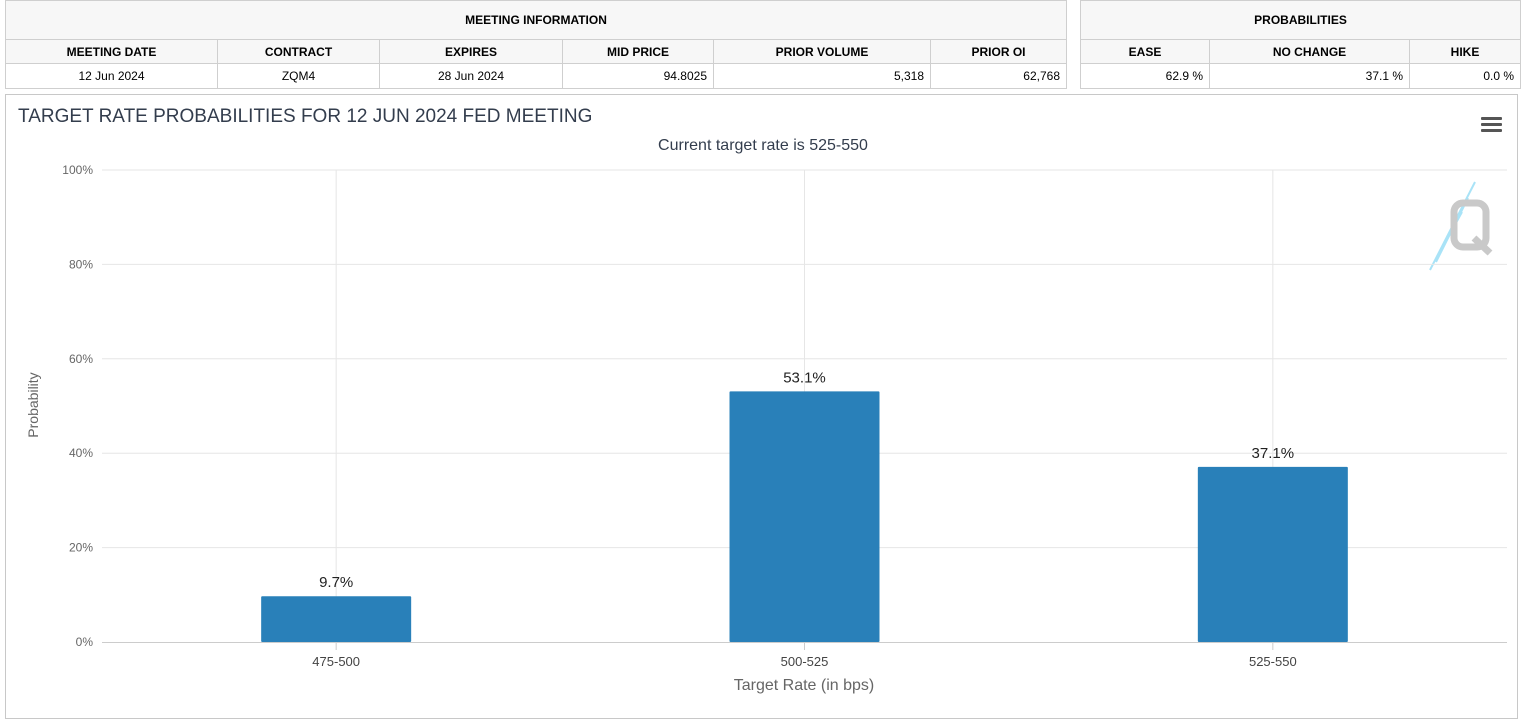  What do you see at coordinates (638, 51) in the screenshot?
I see `mid-price-header: MID PRICE` at bounding box center [638, 51].